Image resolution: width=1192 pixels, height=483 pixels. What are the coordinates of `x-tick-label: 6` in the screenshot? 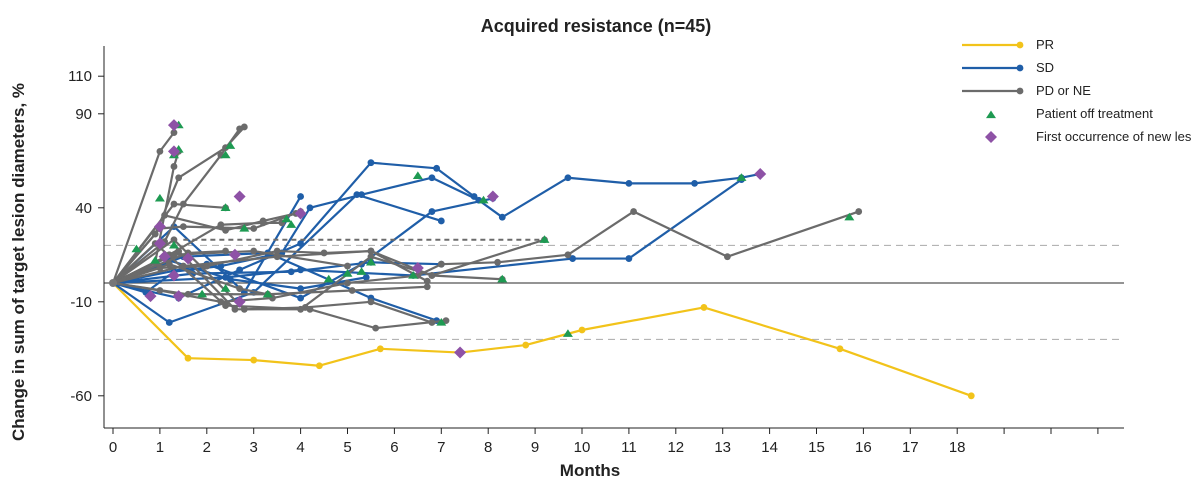 It's located at (394, 447).